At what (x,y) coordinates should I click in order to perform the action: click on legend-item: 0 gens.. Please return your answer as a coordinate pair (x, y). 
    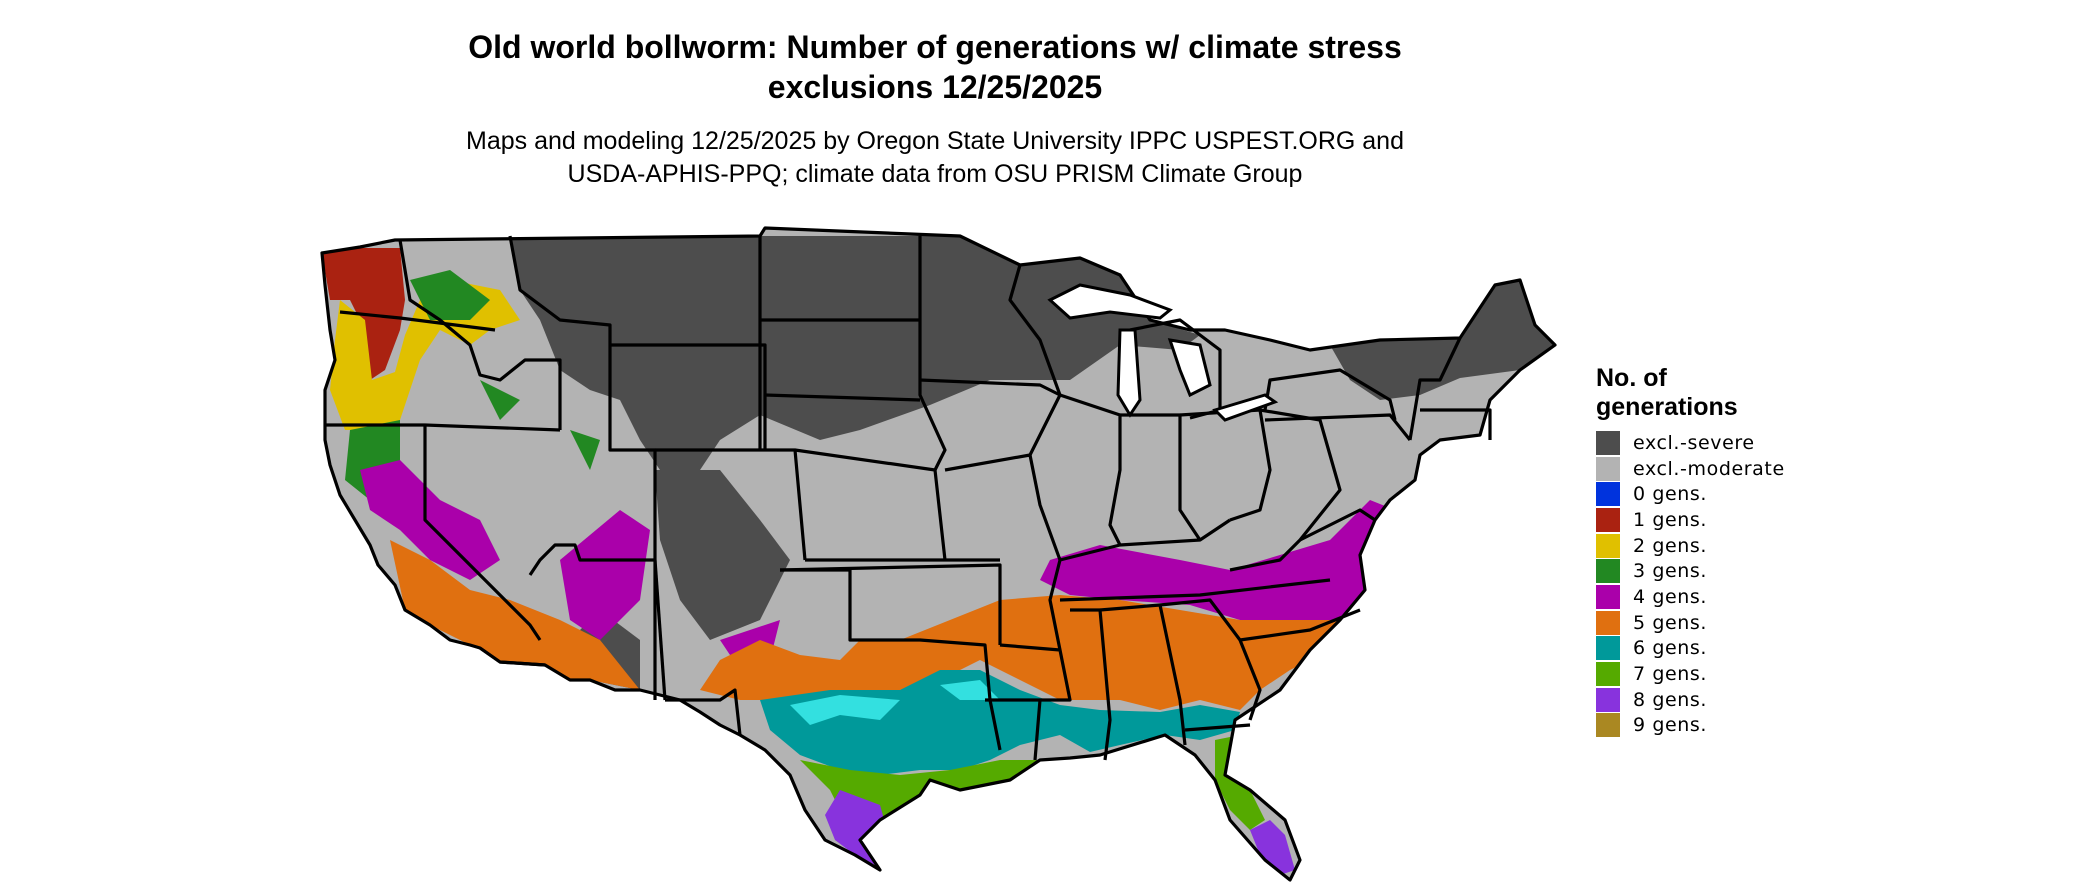
    Looking at the image, I should click on (1746, 494).